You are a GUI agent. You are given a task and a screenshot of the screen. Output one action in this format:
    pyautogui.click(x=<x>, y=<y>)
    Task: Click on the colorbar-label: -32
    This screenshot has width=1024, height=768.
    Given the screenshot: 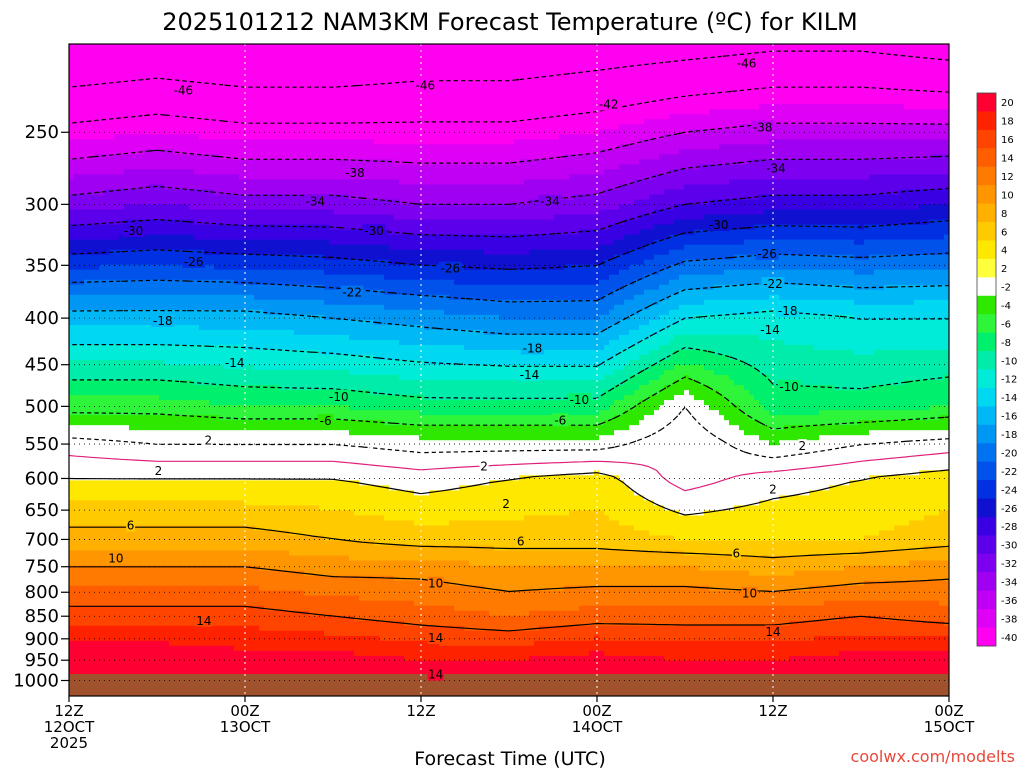 What is the action you would take?
    pyautogui.click(x=1009, y=564)
    